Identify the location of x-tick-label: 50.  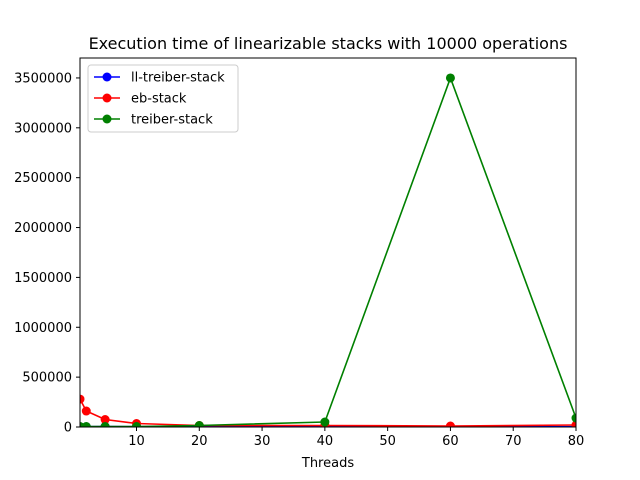
(387, 441).